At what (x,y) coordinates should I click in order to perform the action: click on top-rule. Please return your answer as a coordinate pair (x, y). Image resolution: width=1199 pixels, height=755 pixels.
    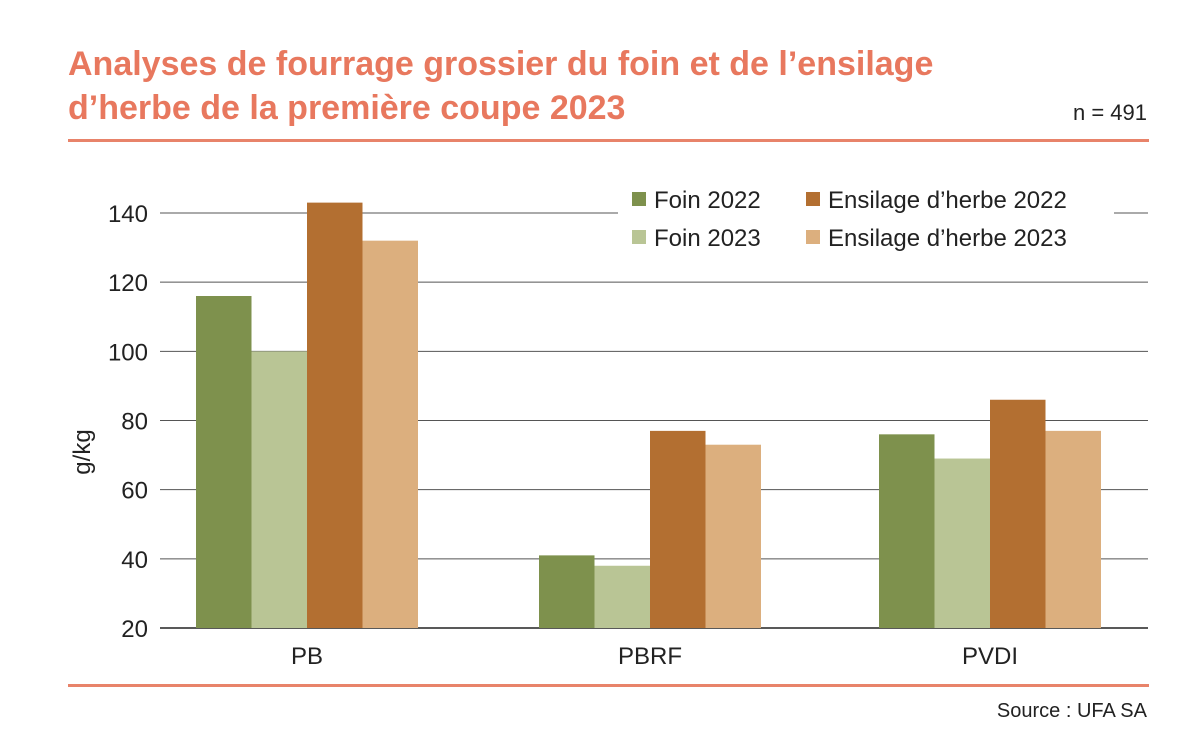
    Looking at the image, I should click on (608, 140).